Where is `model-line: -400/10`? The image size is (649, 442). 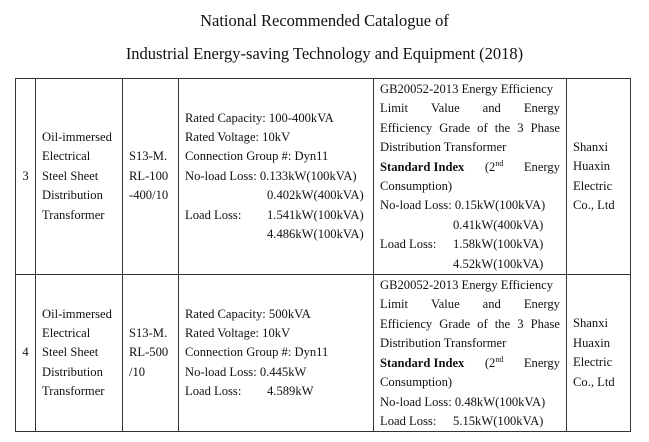 model-line: -400/10 is located at coordinates (149, 195).